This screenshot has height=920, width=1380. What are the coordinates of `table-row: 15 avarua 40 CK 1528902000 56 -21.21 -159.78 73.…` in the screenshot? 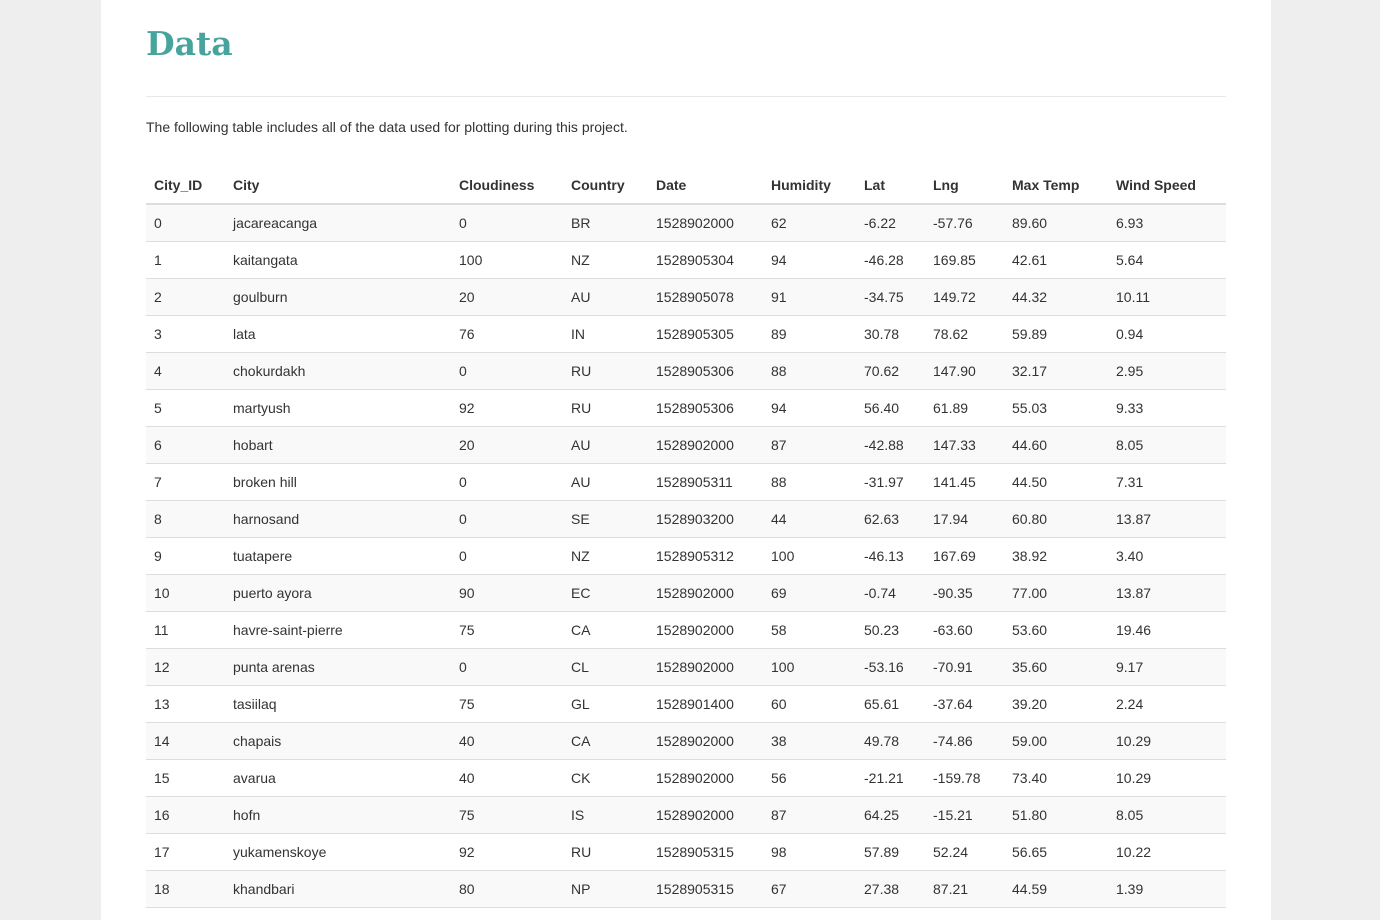 It's located at (686, 778).